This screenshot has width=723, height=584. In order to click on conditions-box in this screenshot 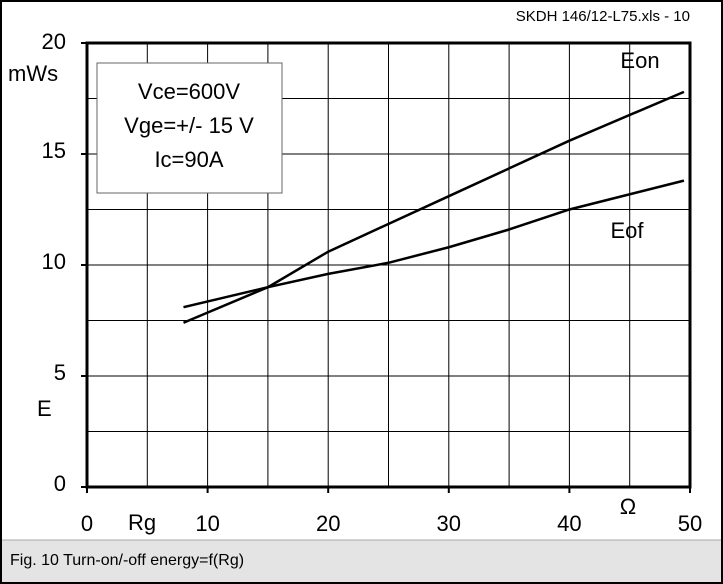, I will do `click(189, 128)`.